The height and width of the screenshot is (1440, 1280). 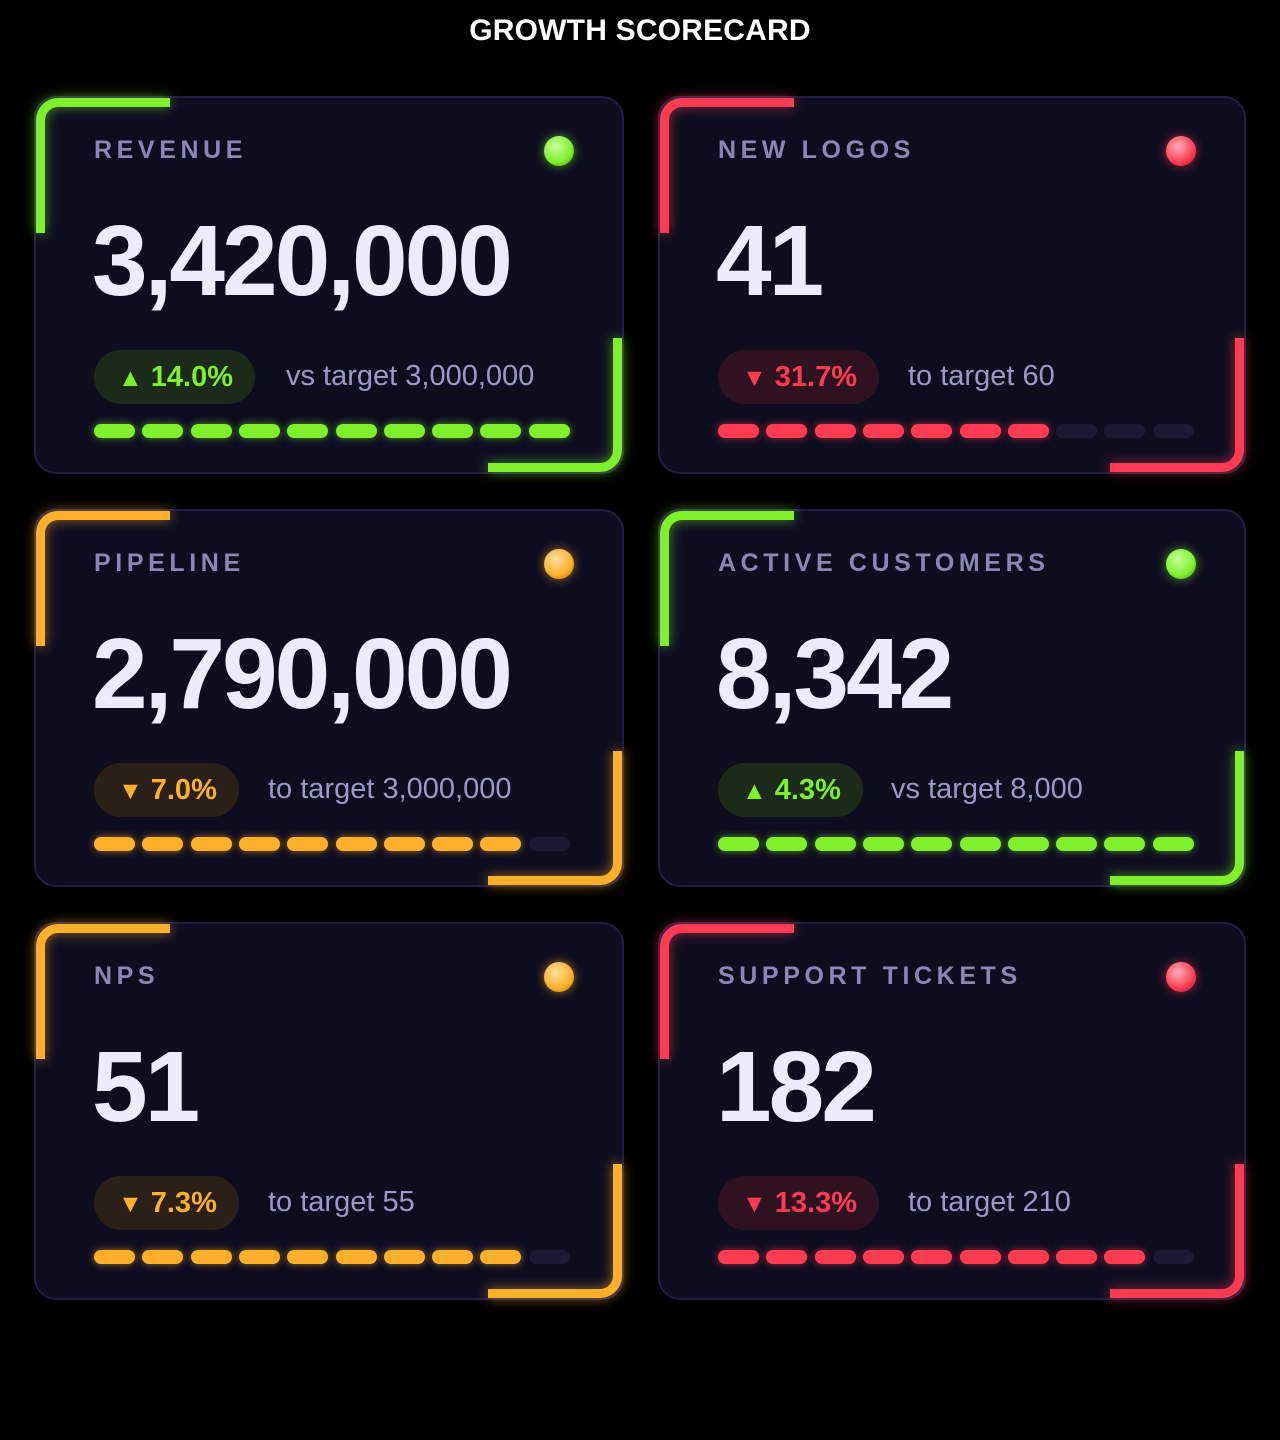 What do you see at coordinates (770, 261) in the screenshot?
I see `kpi-value: 41` at bounding box center [770, 261].